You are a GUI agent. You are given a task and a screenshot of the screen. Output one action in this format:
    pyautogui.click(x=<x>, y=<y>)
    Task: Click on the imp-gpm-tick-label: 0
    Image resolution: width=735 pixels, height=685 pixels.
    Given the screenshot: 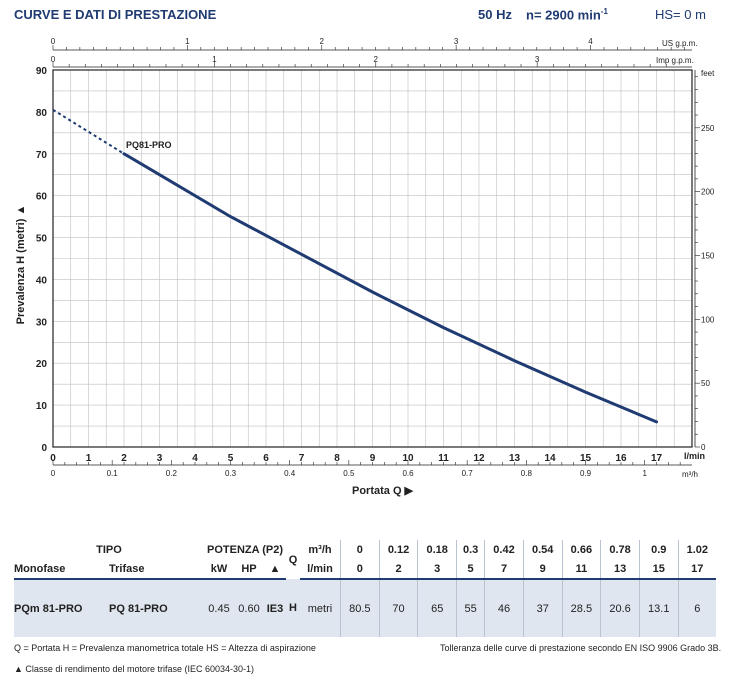 What is the action you would take?
    pyautogui.click(x=53, y=59)
    